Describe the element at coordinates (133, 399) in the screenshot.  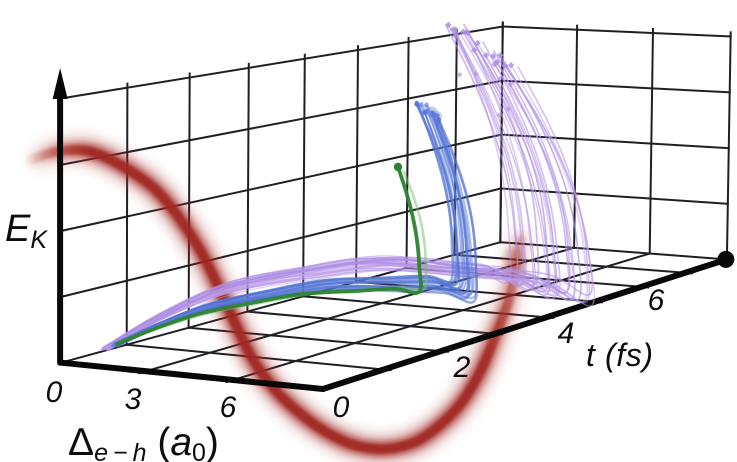
I see `svg-text: 3` at that location.